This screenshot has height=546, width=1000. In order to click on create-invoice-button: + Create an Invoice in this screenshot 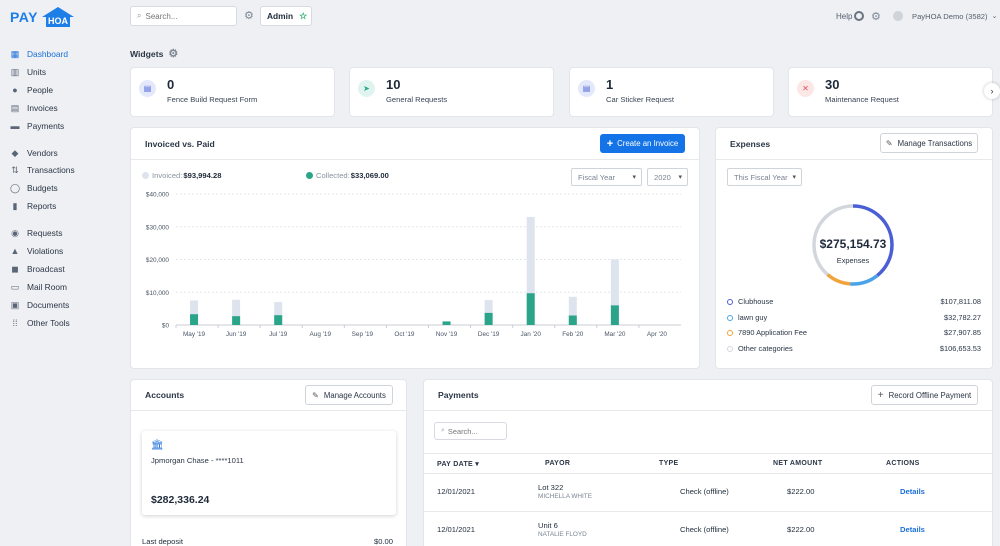, I will do `click(642, 143)`.